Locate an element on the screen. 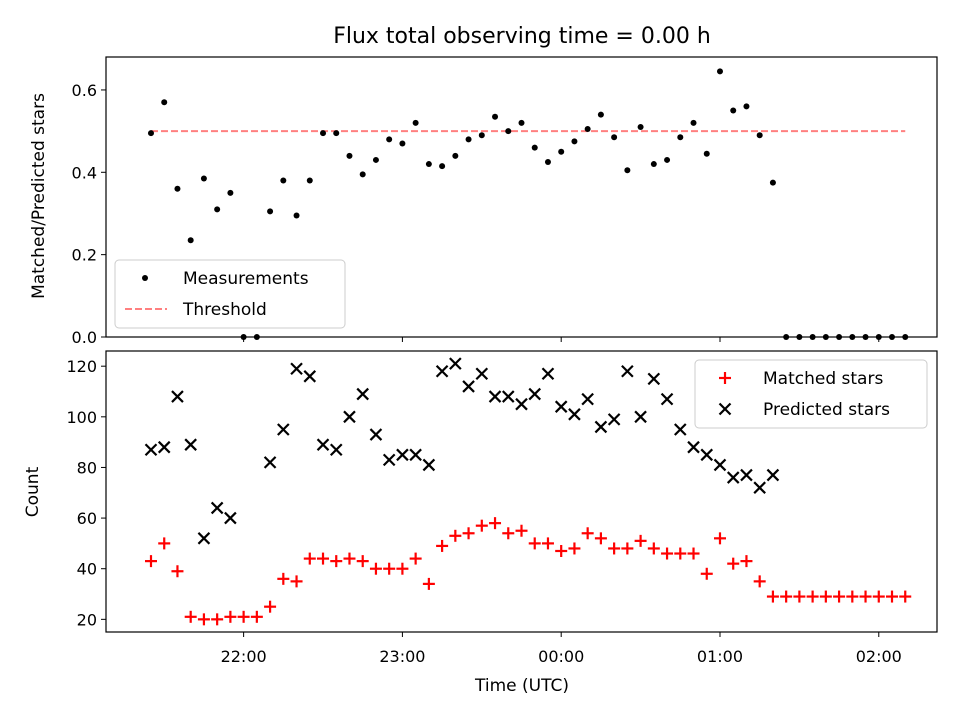 Image resolution: width=960 pixels, height=720 pixels. top-y-tick-label: 0.0 is located at coordinates (84, 337).